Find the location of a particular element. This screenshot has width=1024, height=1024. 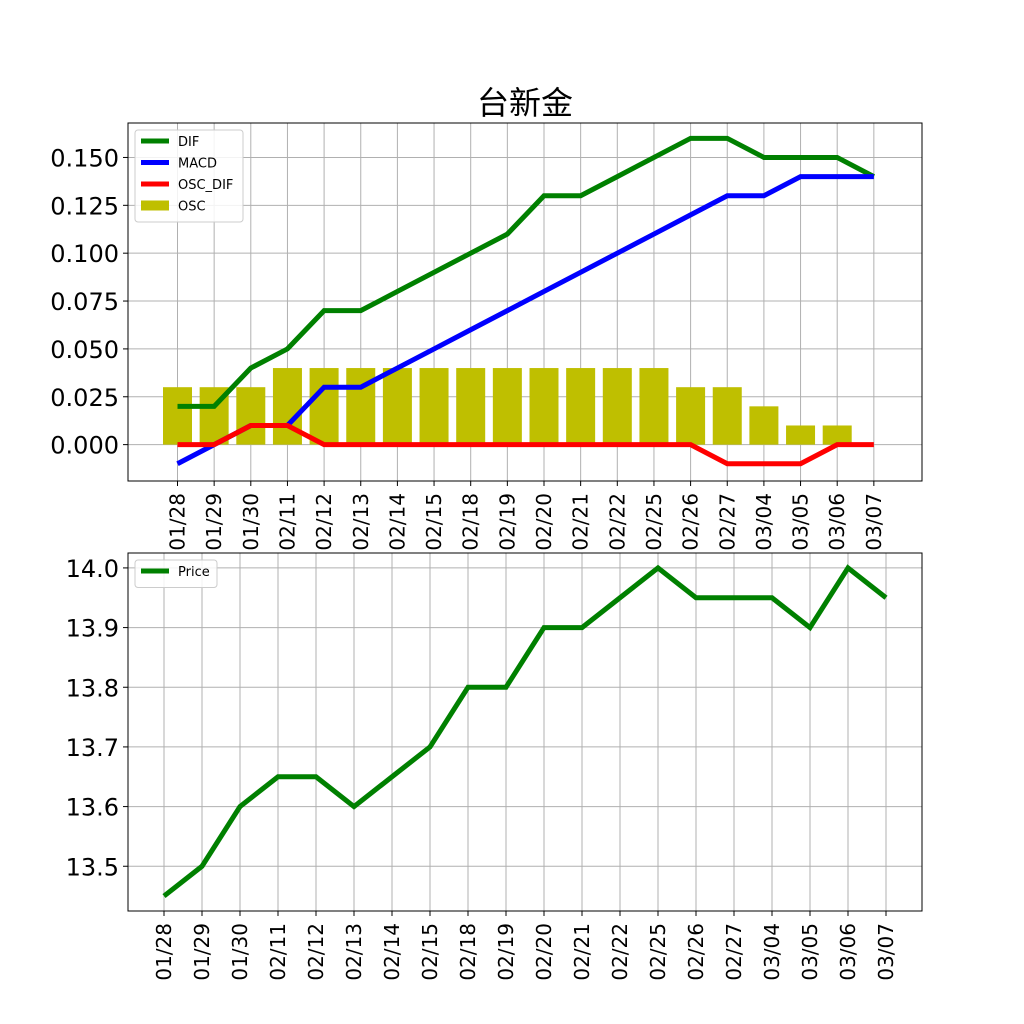

series-osc-bars is located at coordinates (507, 406).